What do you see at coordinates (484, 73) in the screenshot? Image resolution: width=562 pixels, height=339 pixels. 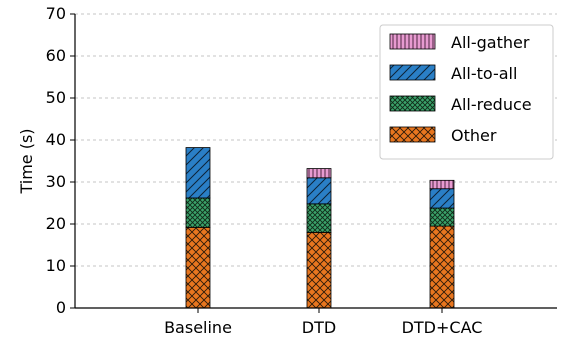 I see `legend-label-all-to-all: All-to-all` at bounding box center [484, 73].